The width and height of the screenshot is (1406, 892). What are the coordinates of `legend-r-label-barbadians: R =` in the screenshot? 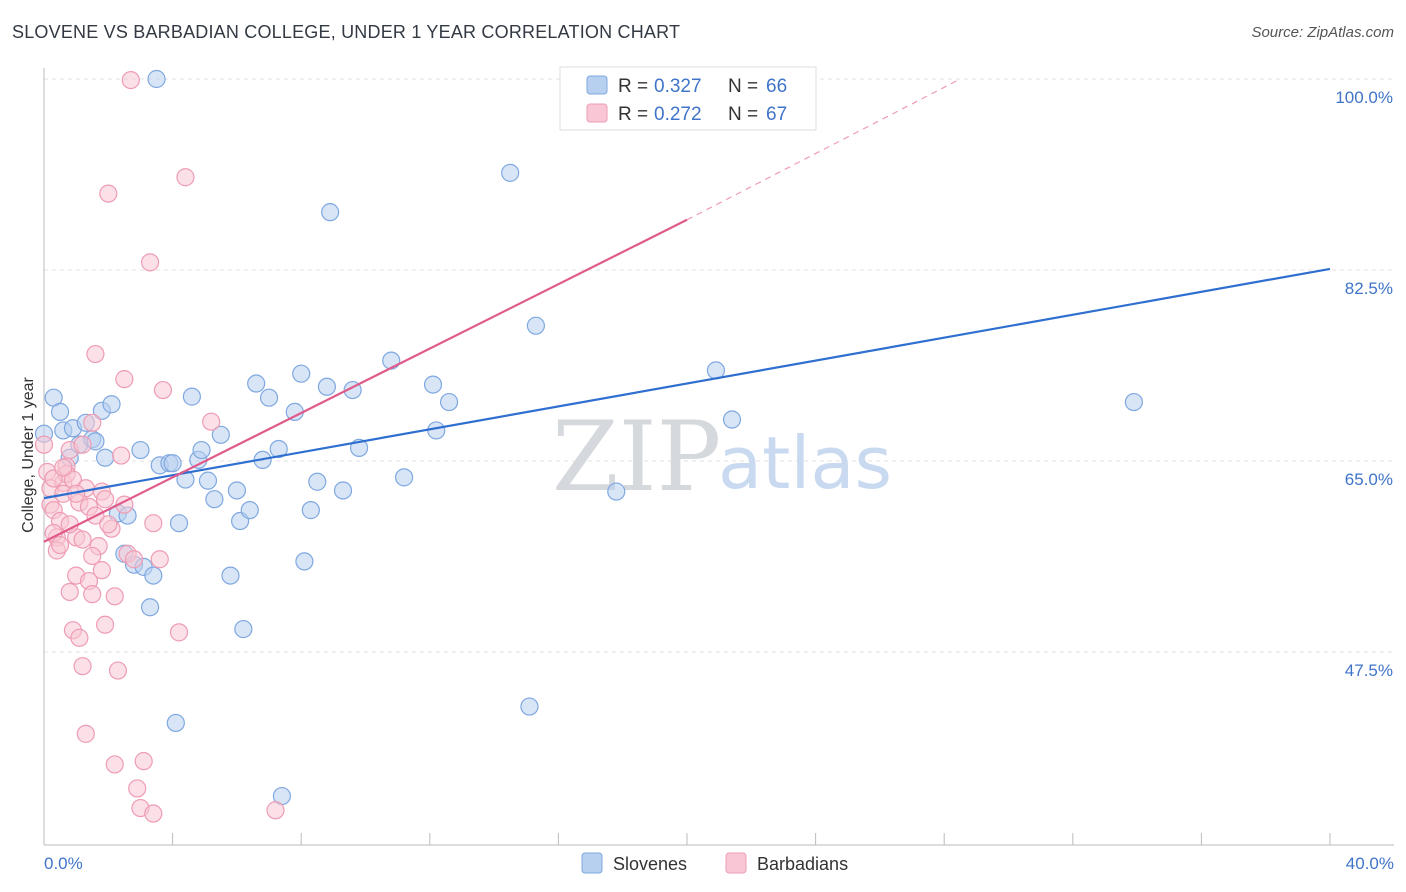 It's located at (633, 114).